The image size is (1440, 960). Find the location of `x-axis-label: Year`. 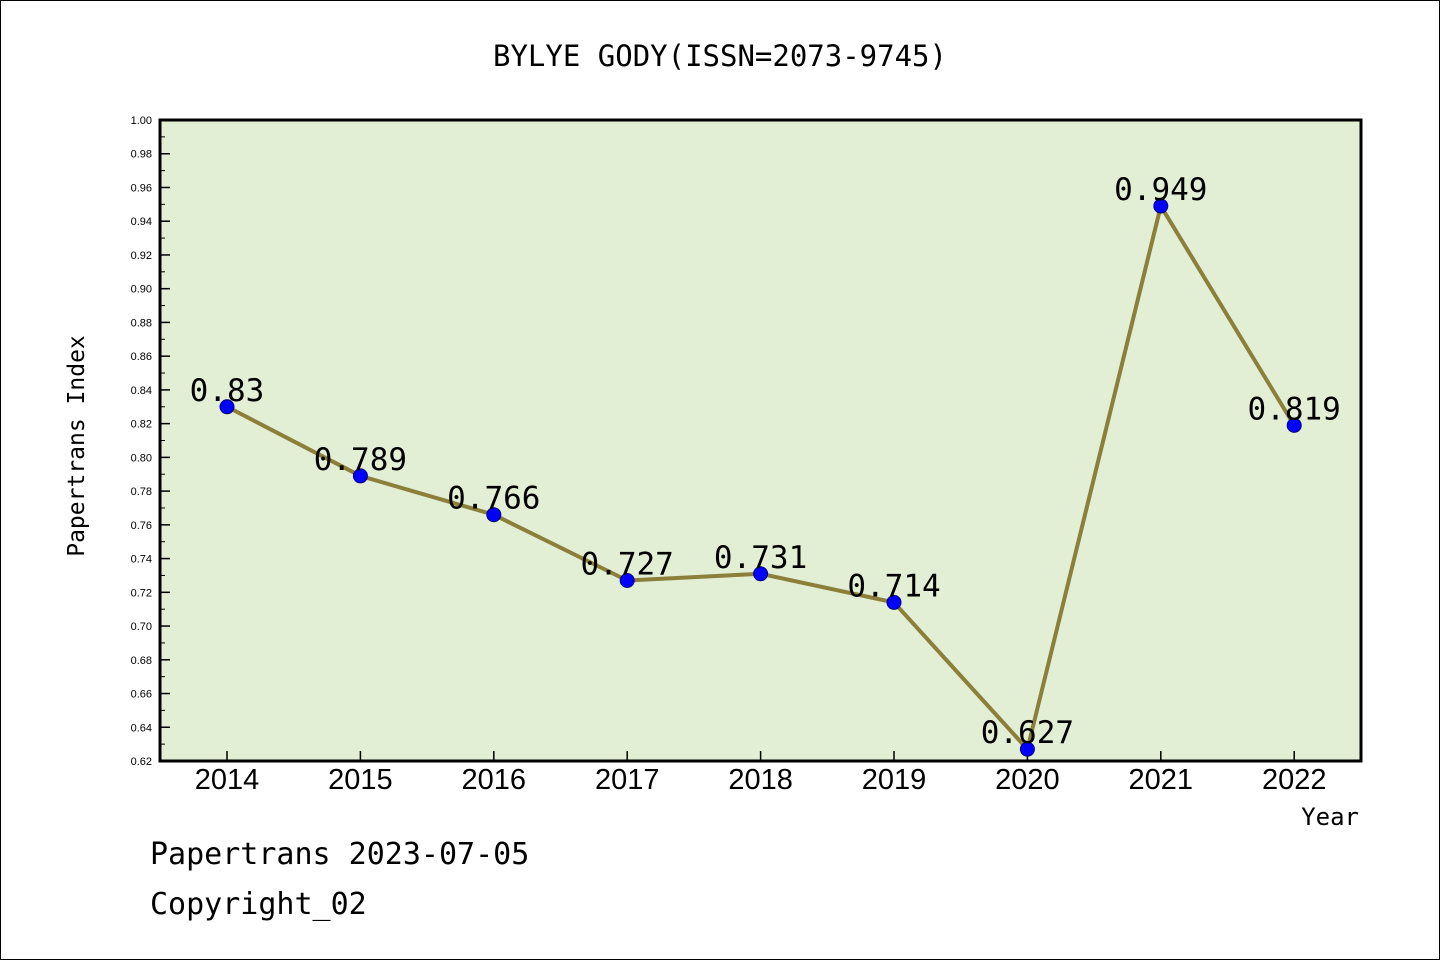

x-axis-label: Year is located at coordinates (1330, 817).